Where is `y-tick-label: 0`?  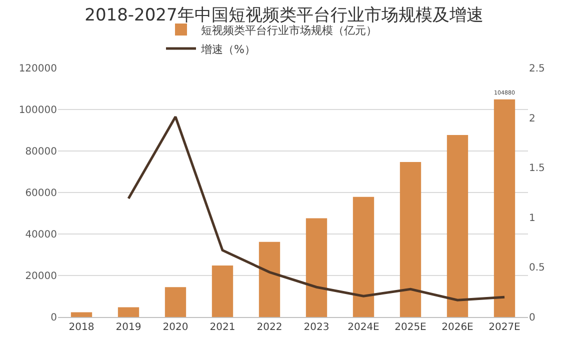
y-tick-label: 0 is located at coordinates (53, 318).